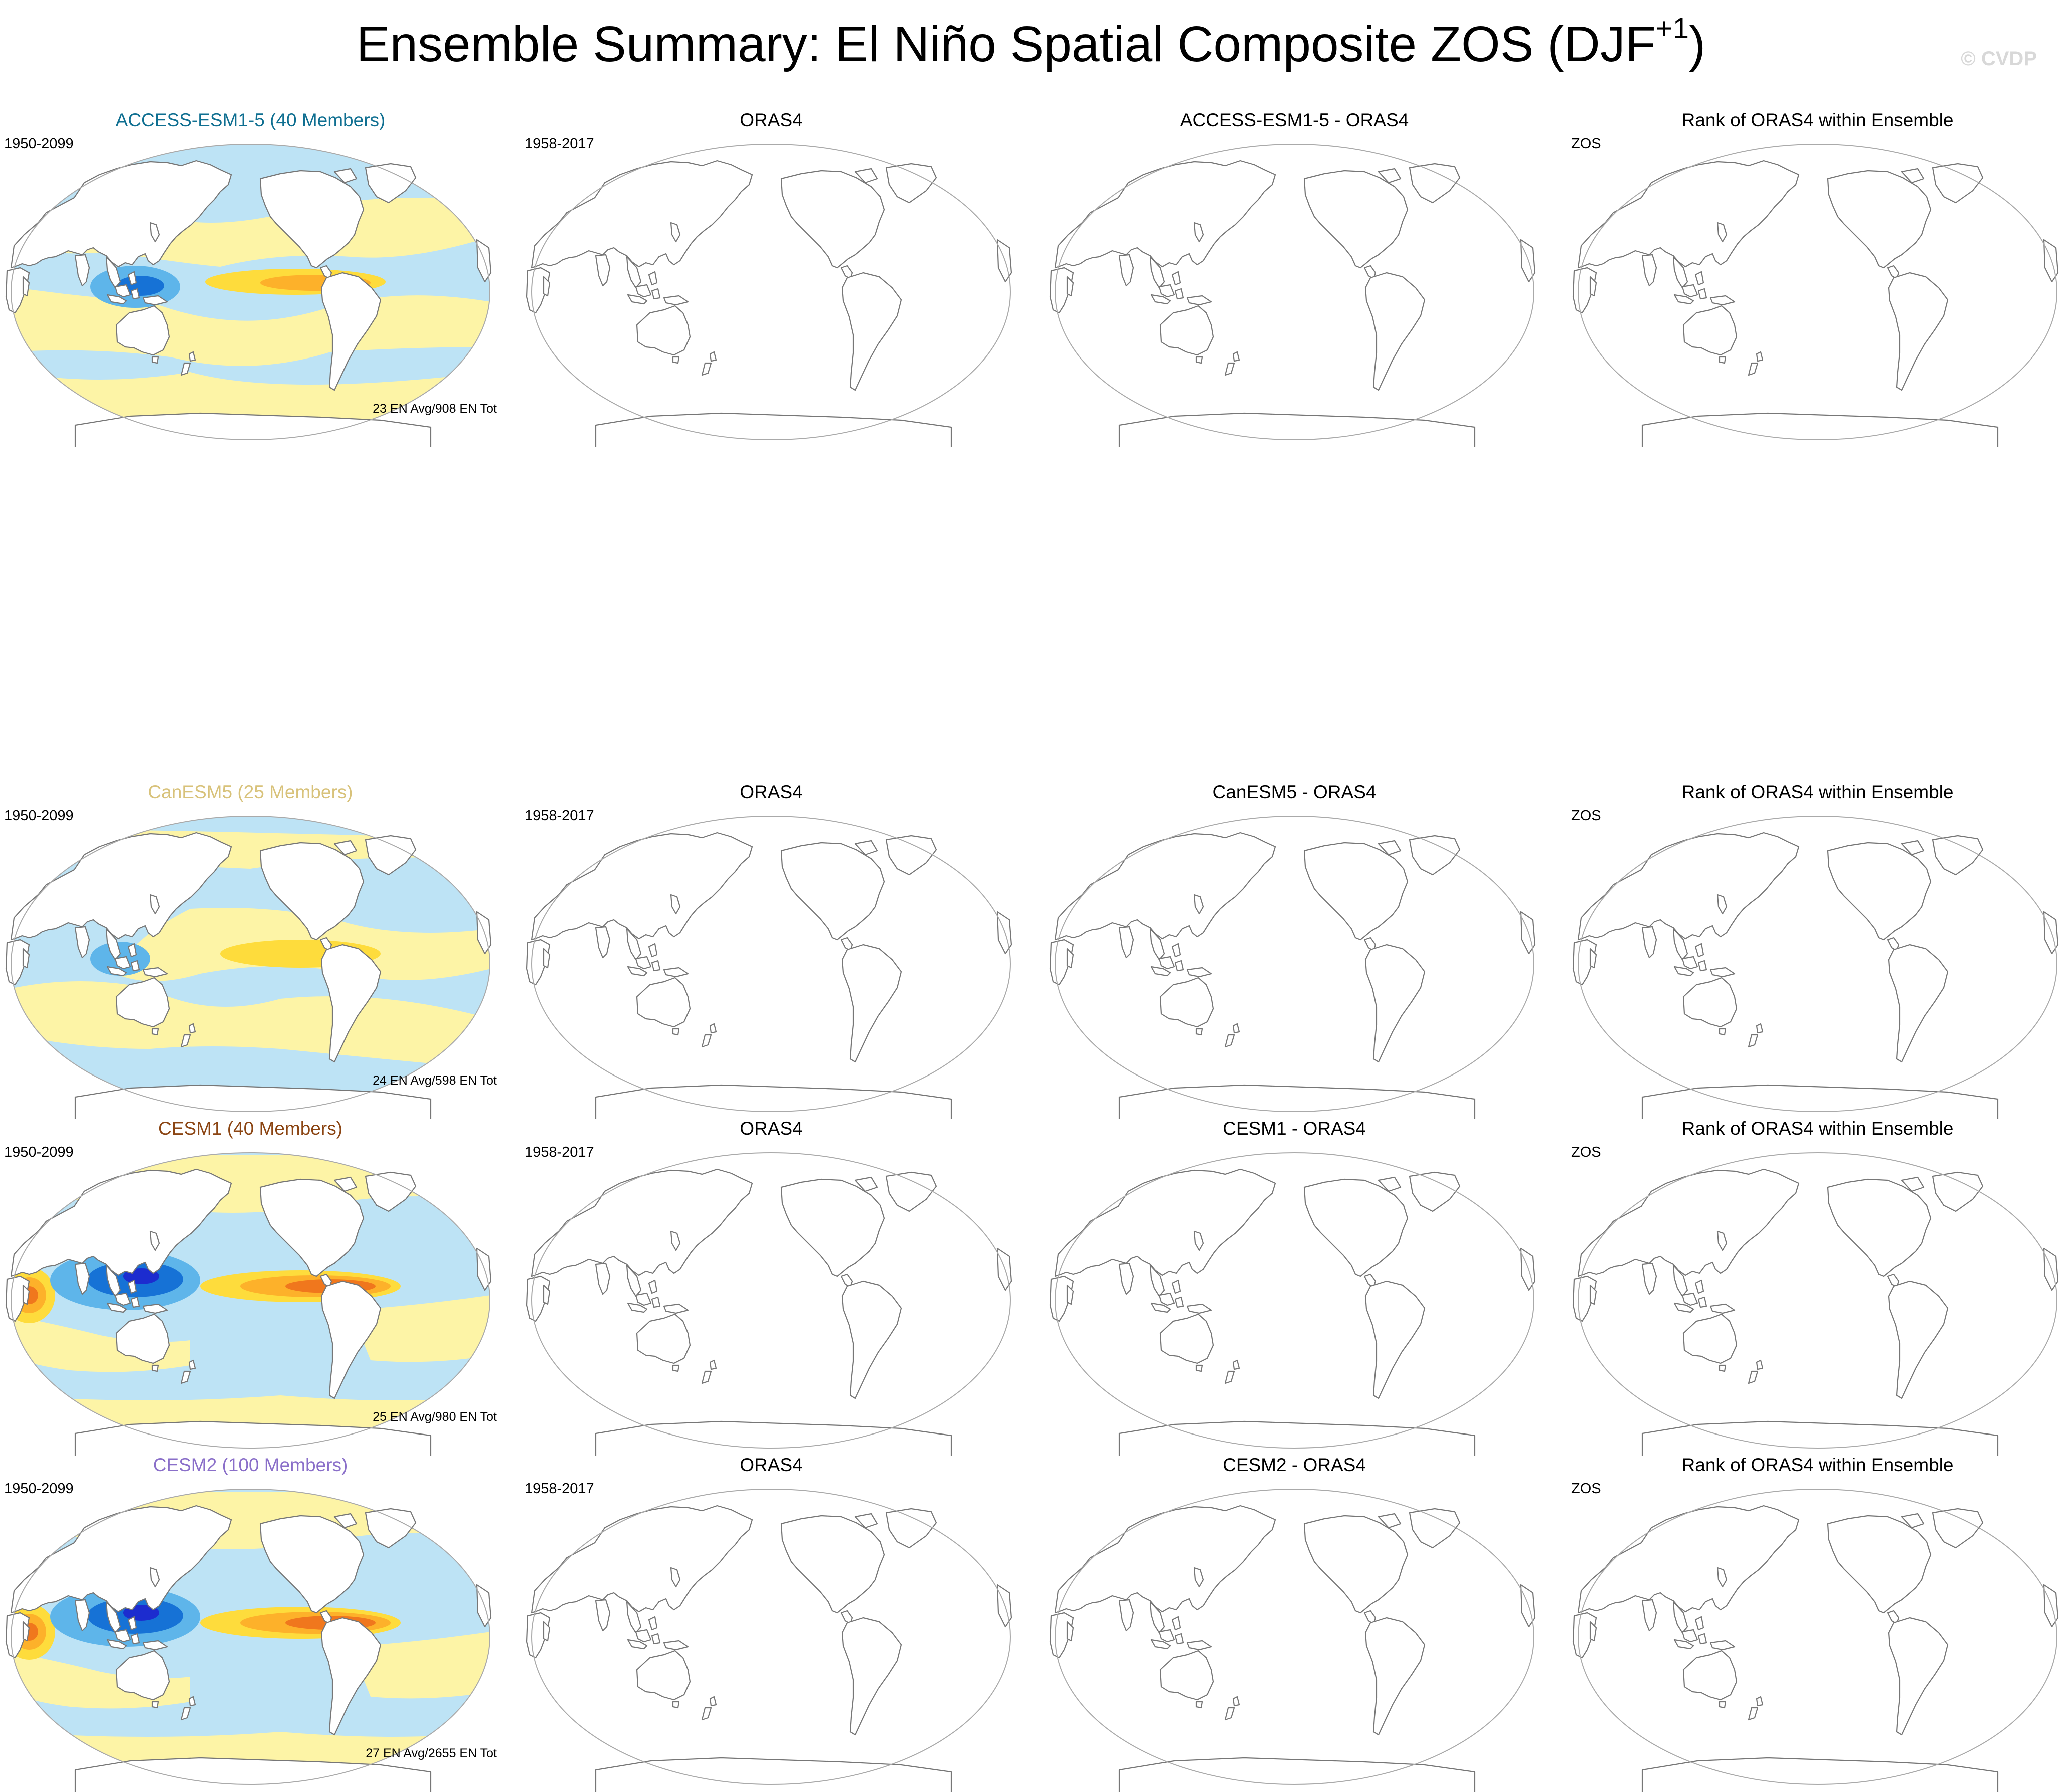 The height and width of the screenshot is (1792, 2062). Describe the element at coordinates (250, 792) in the screenshot. I see `model-panel-title: CanESM5 (25 Members)` at that location.